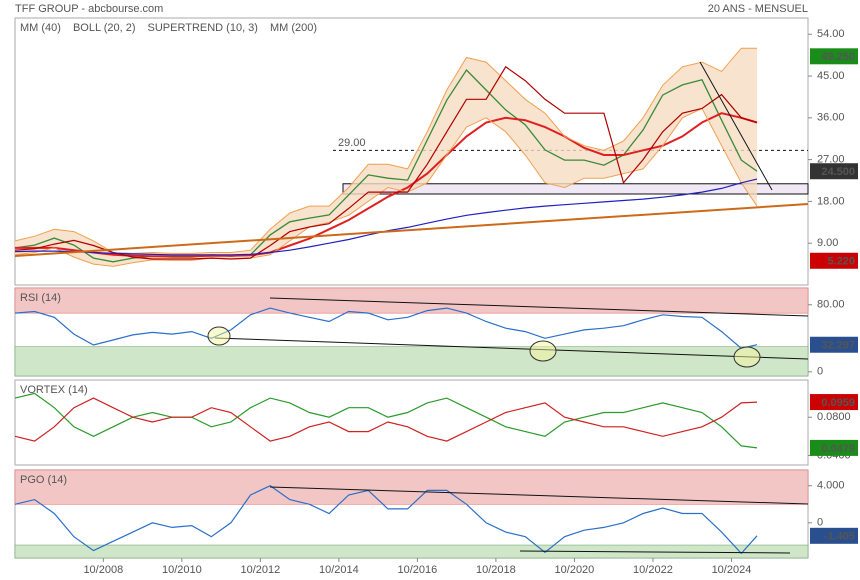 This screenshot has width=860, height=580. I want to click on y-tick-label: 80.00, so click(831, 305).